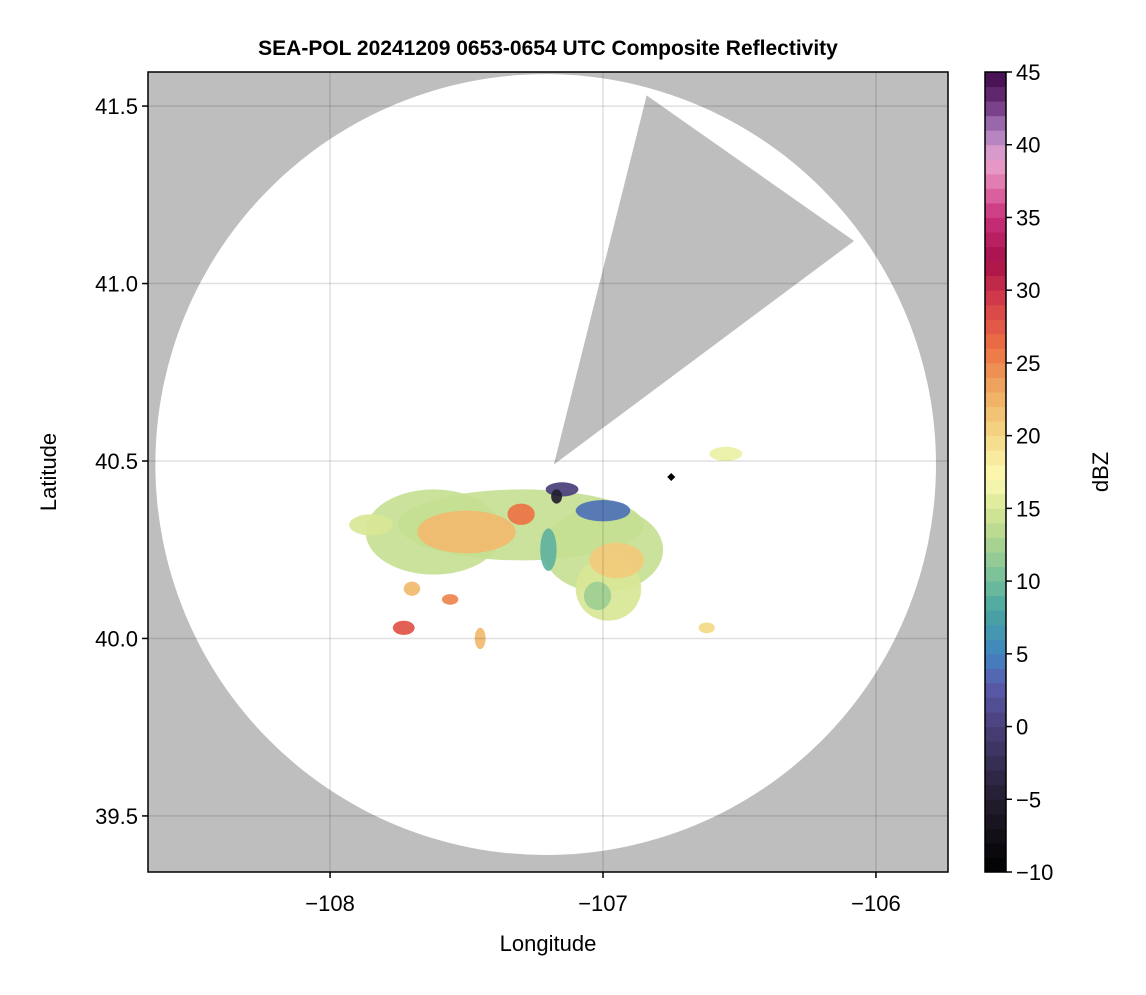 Image resolution: width=1146 pixels, height=995 pixels. I want to click on y-tick-label: 39.5, so click(116, 816).